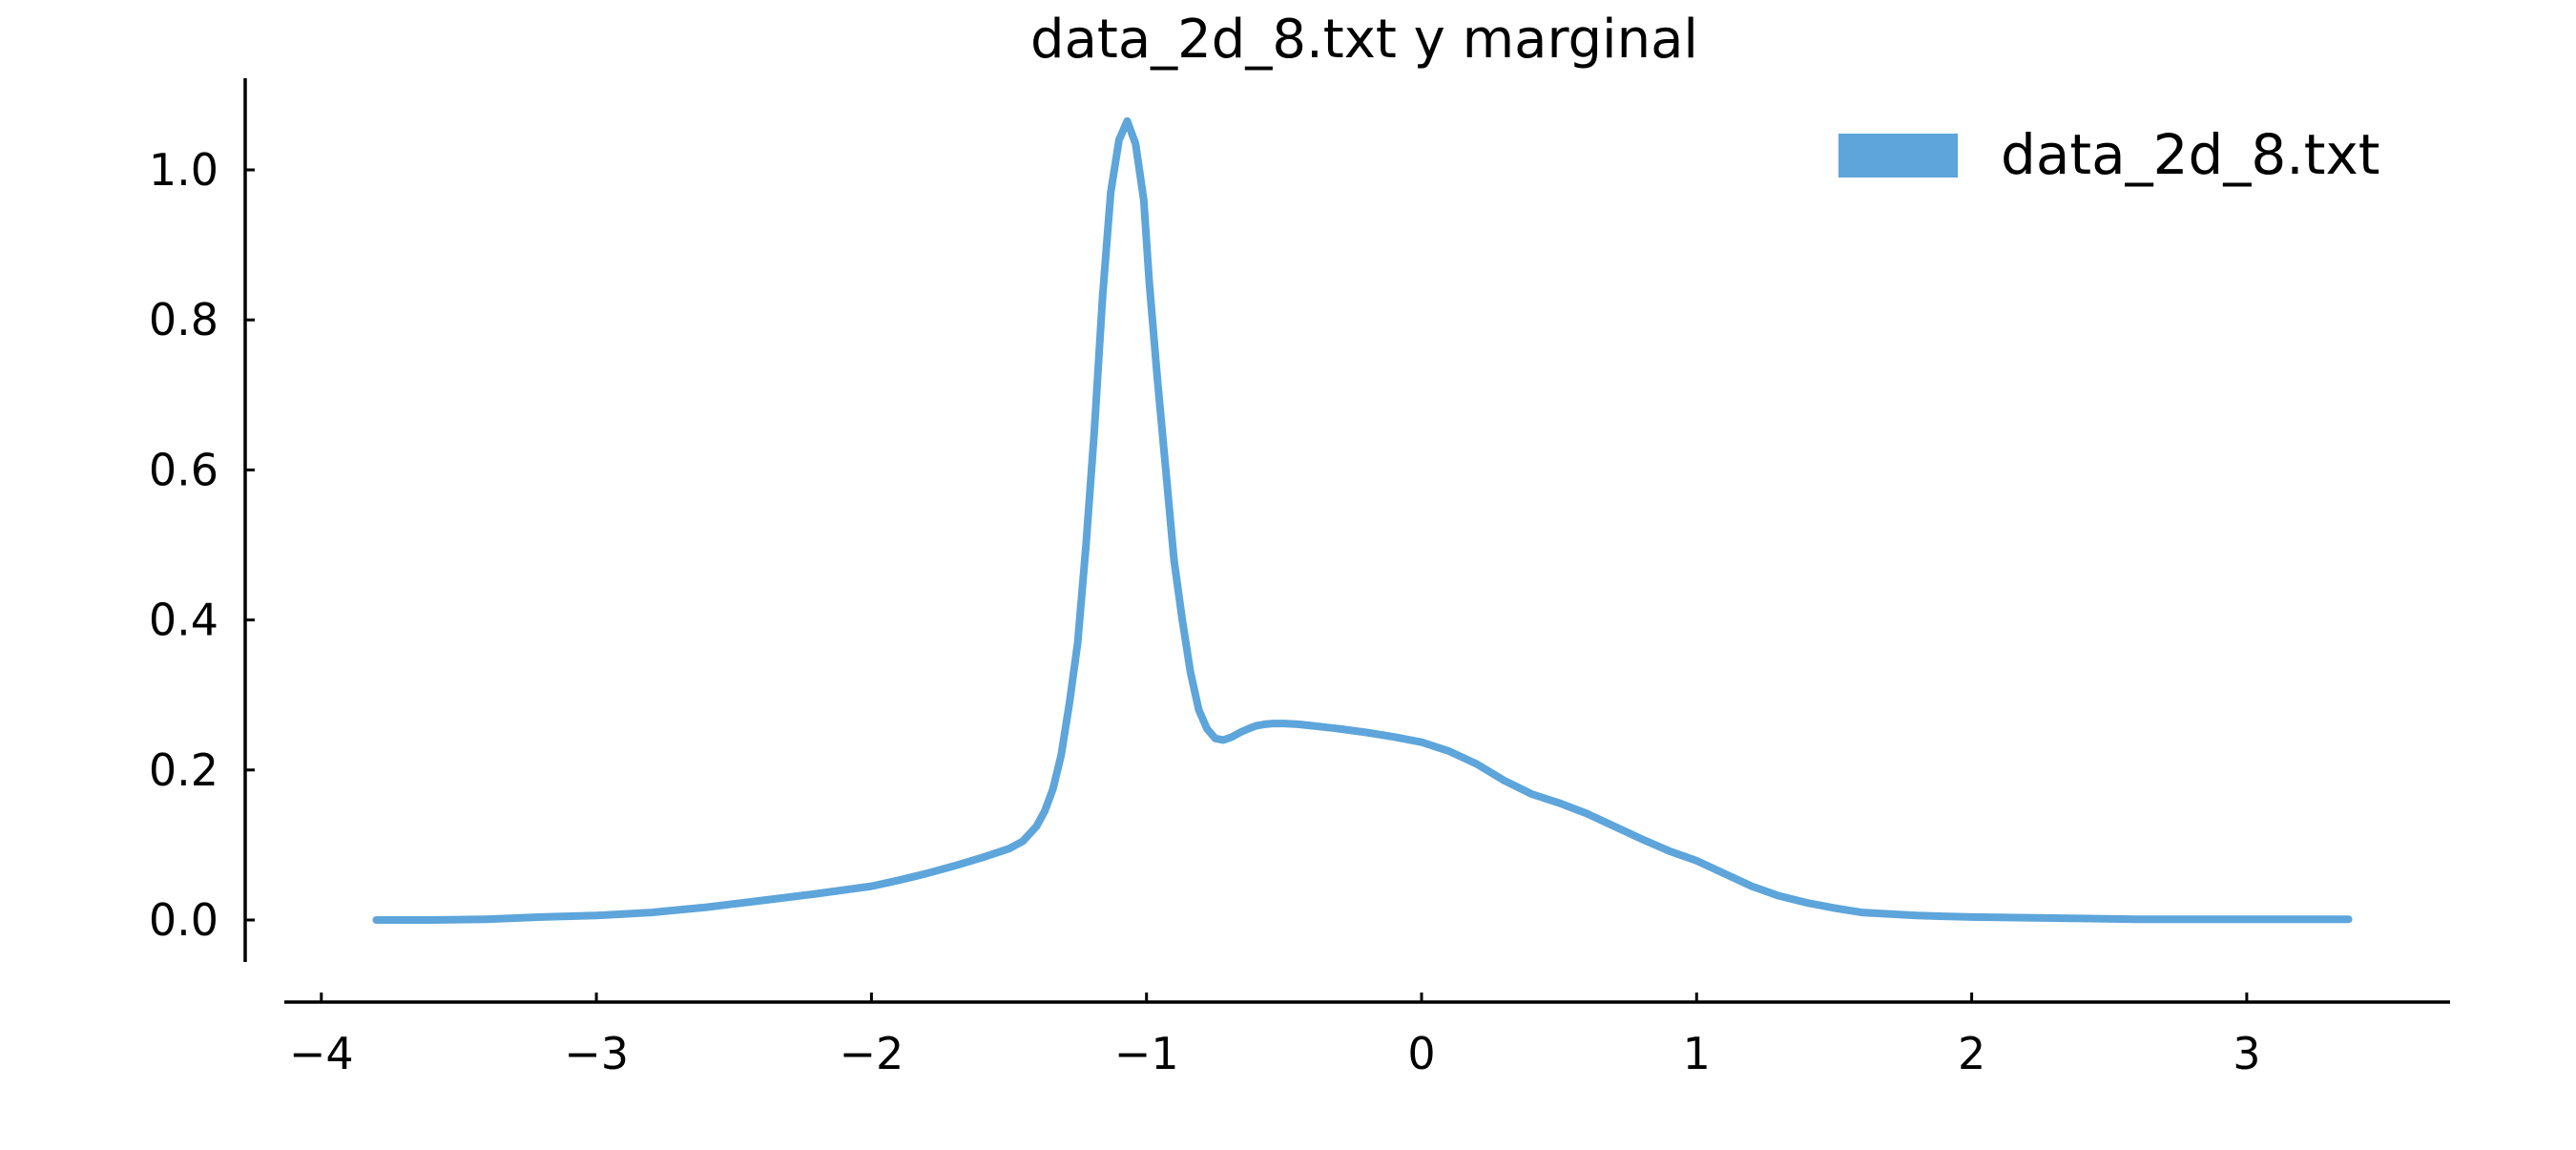 The height and width of the screenshot is (1150, 2576). Describe the element at coordinates (183, 170) in the screenshot. I see `y-tick-label: 1.0` at that location.